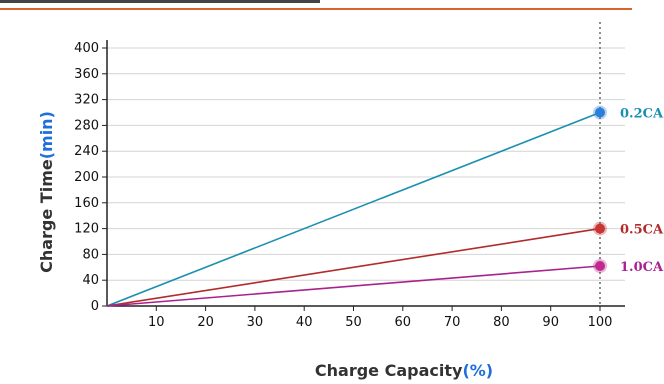 This screenshot has height=384, width=664. Describe the element at coordinates (642, 230) in the screenshot. I see `series-label: 0.5CA` at that location.